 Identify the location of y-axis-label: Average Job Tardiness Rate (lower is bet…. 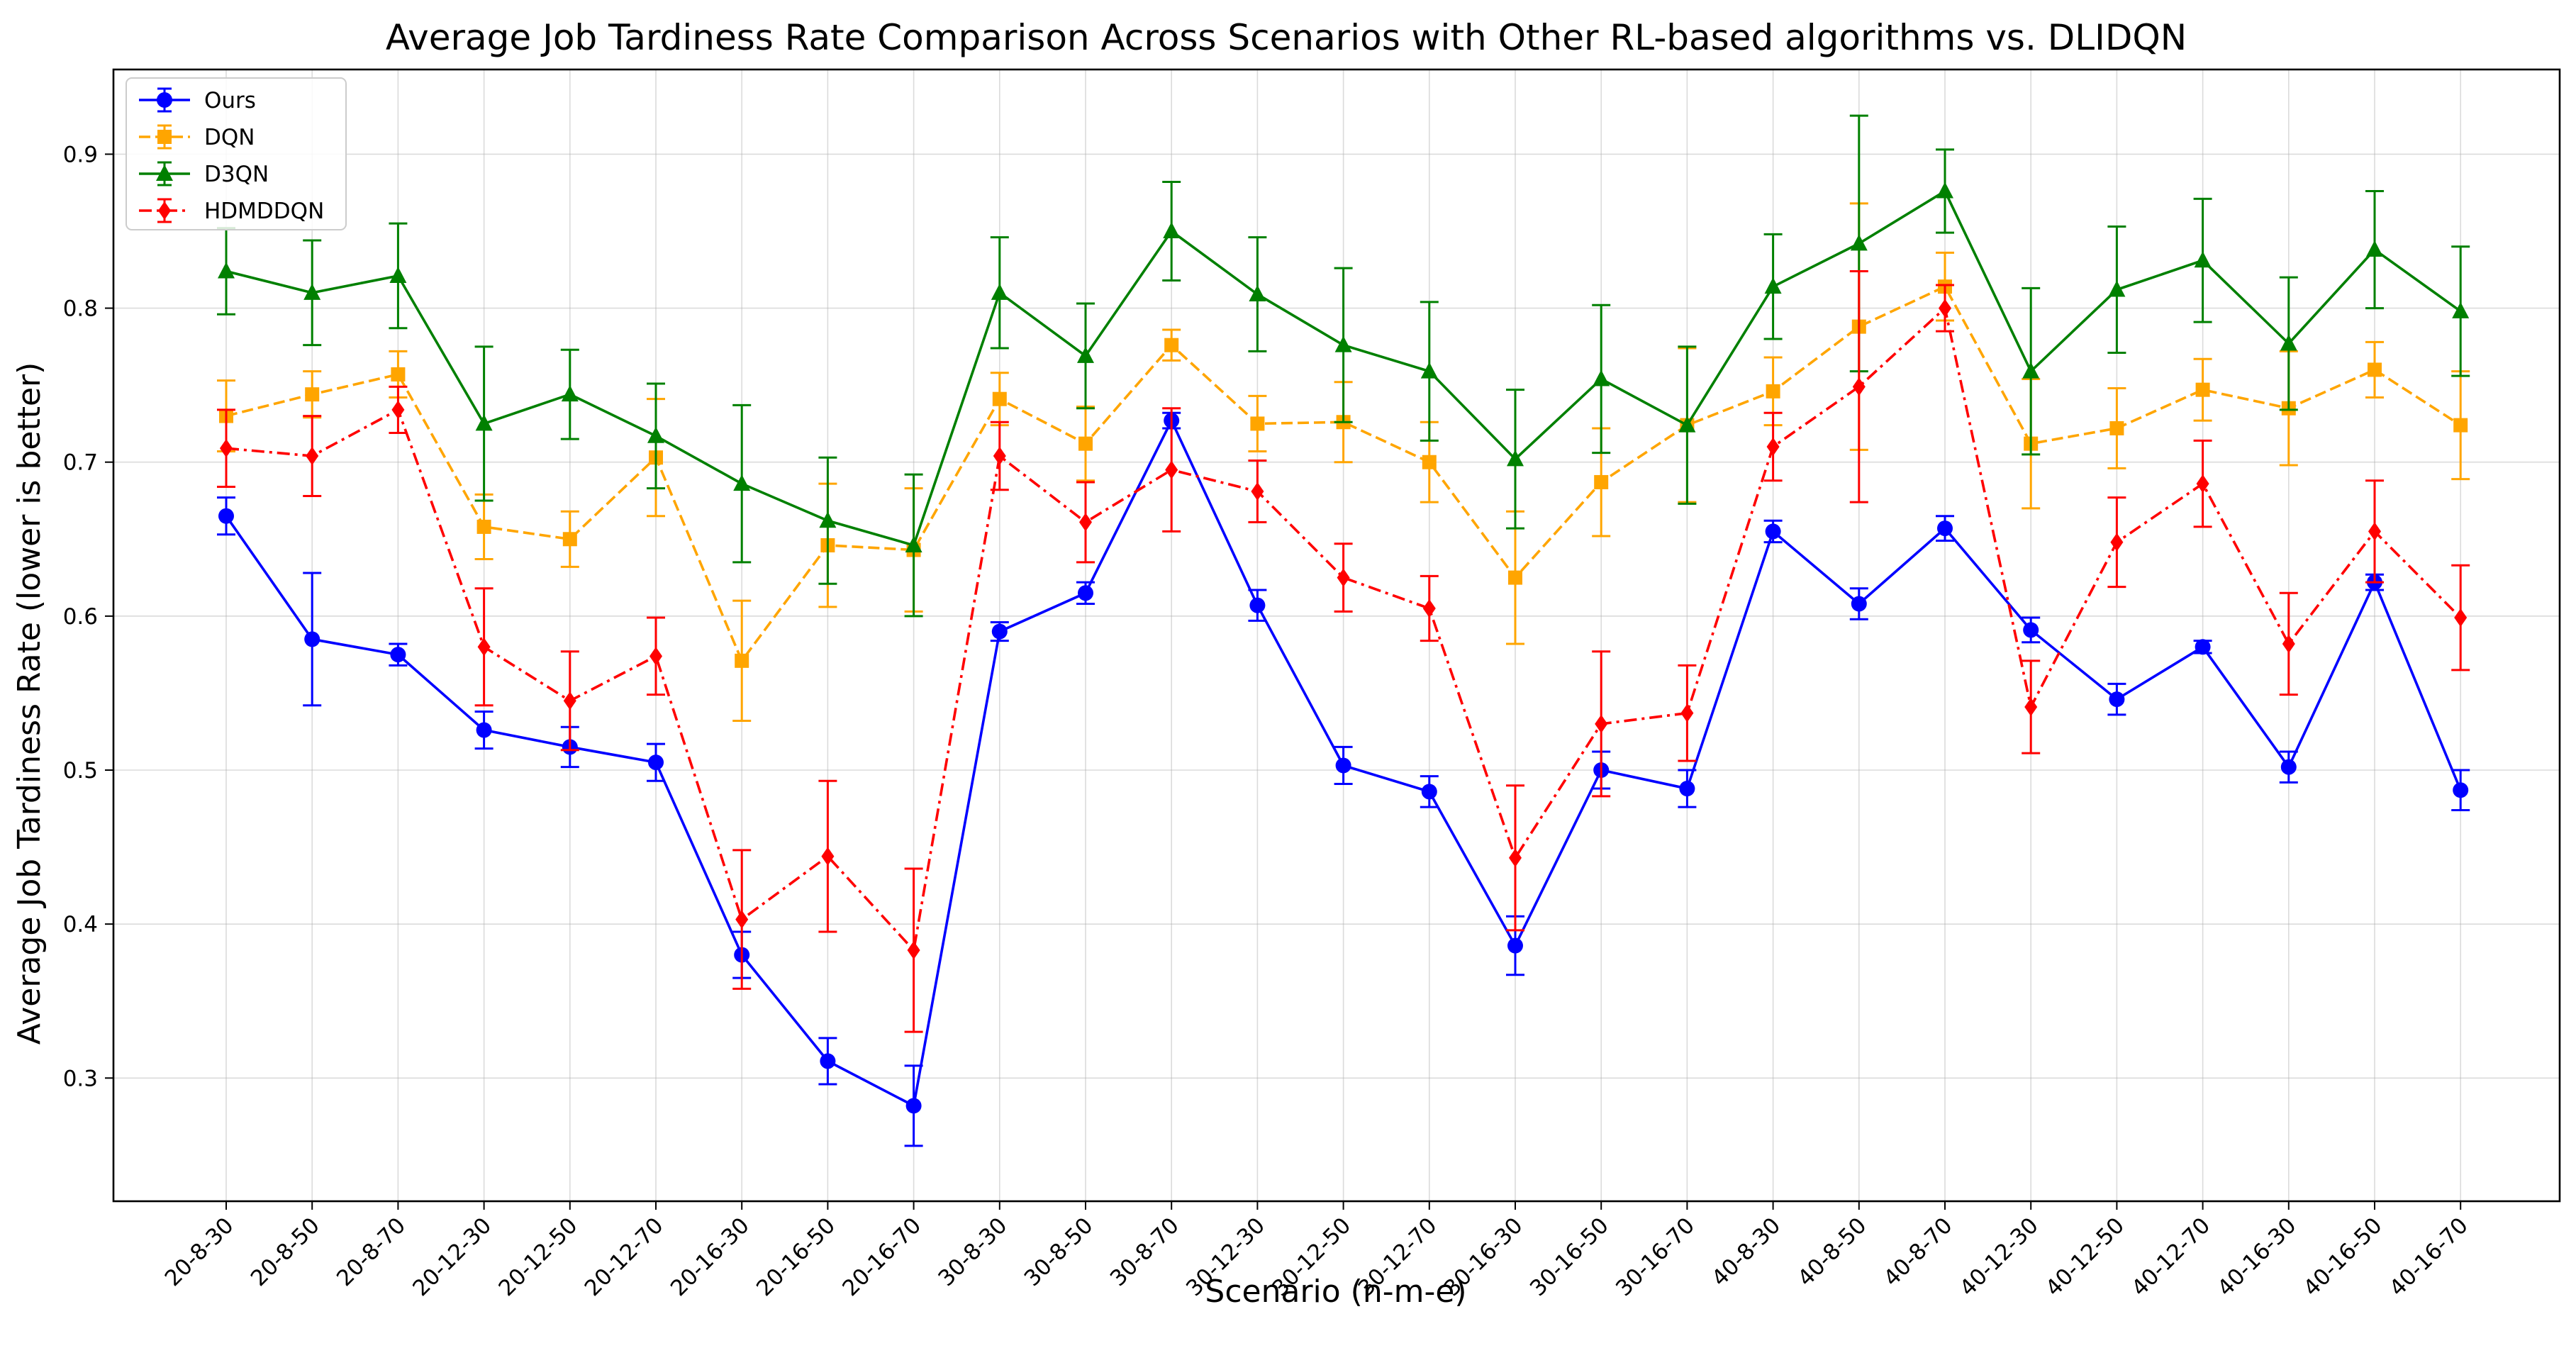
(29, 704).